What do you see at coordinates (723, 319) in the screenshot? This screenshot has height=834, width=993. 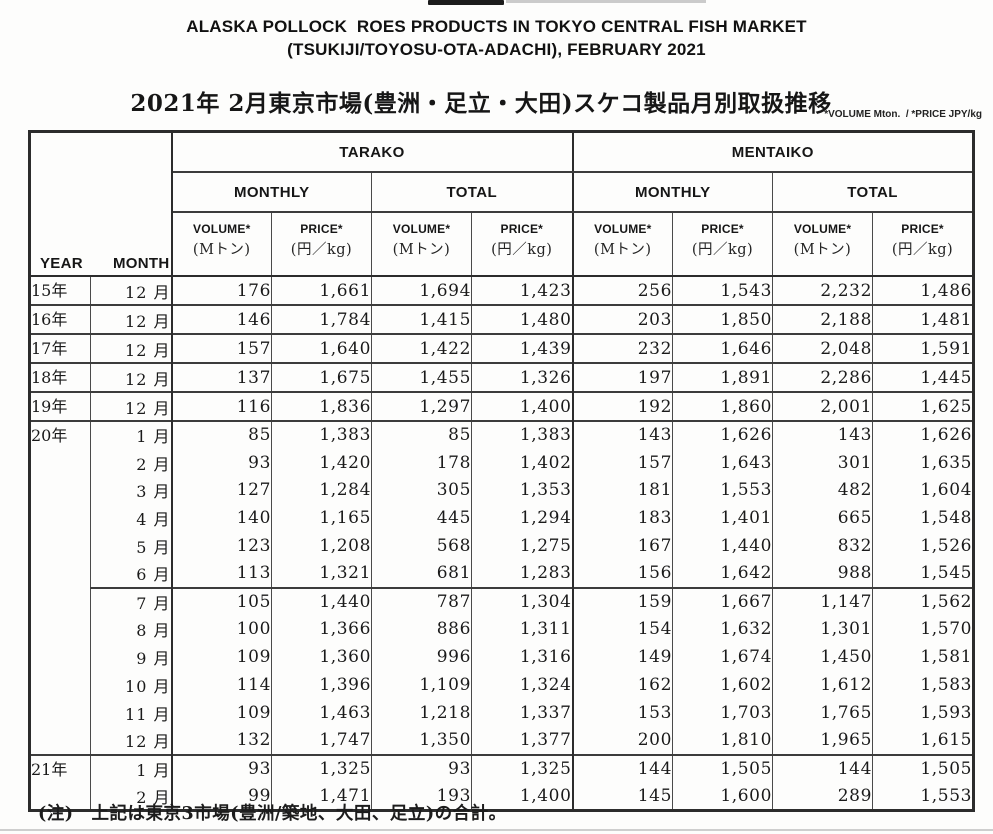 I see `value-cell: 1,850` at bounding box center [723, 319].